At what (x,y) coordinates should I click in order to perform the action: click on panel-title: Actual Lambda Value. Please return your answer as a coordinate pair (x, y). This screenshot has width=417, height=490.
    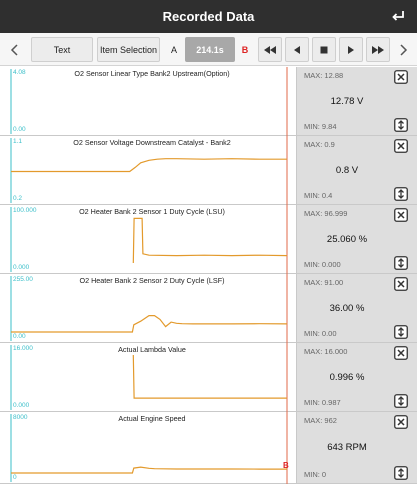
    Looking at the image, I should click on (152, 349).